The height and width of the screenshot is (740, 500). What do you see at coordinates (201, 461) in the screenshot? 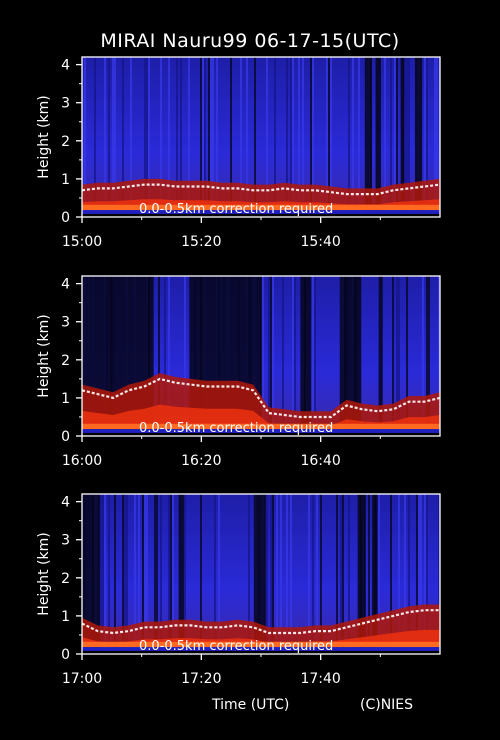
I see `x-tick-label: 16:20` at bounding box center [201, 461].